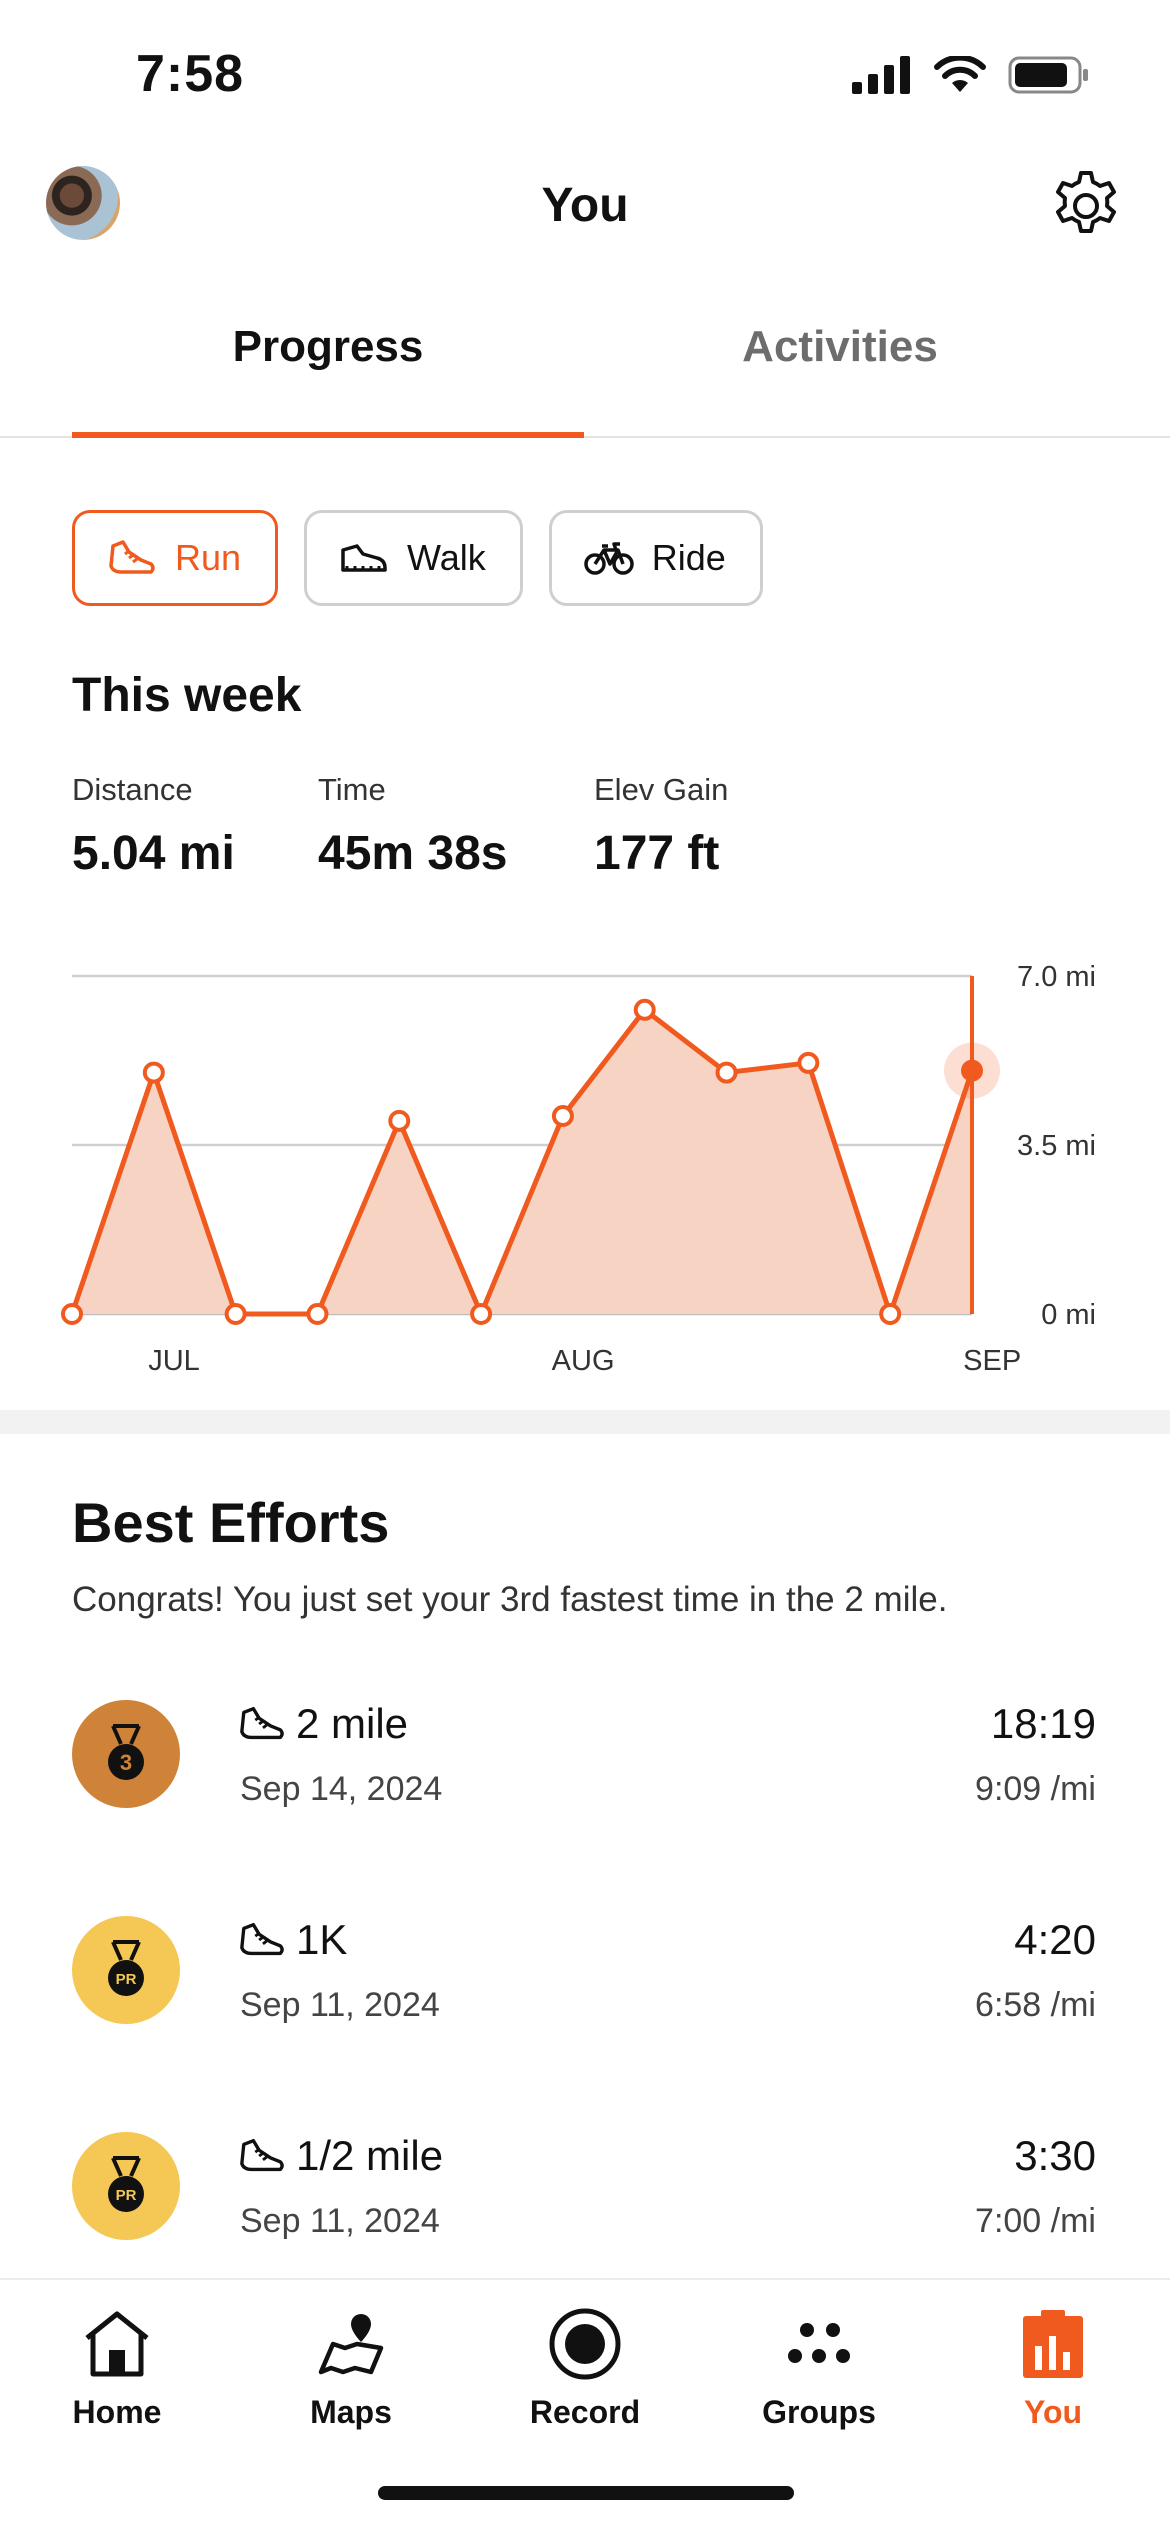 This screenshot has height=2532, width=1170. Describe the element at coordinates (1068, 1315) in the screenshot. I see `y-tick-label: 0 mi` at that location.